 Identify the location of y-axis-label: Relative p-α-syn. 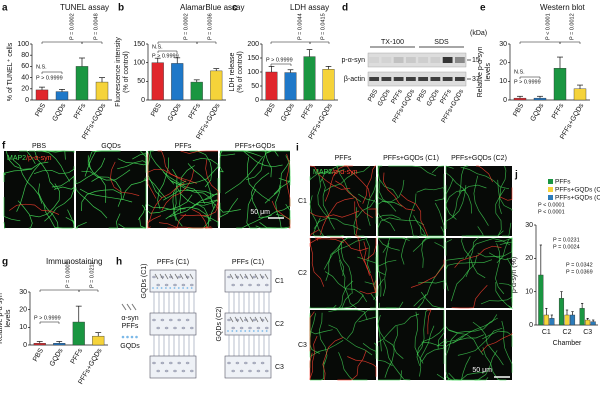
(480, 72).